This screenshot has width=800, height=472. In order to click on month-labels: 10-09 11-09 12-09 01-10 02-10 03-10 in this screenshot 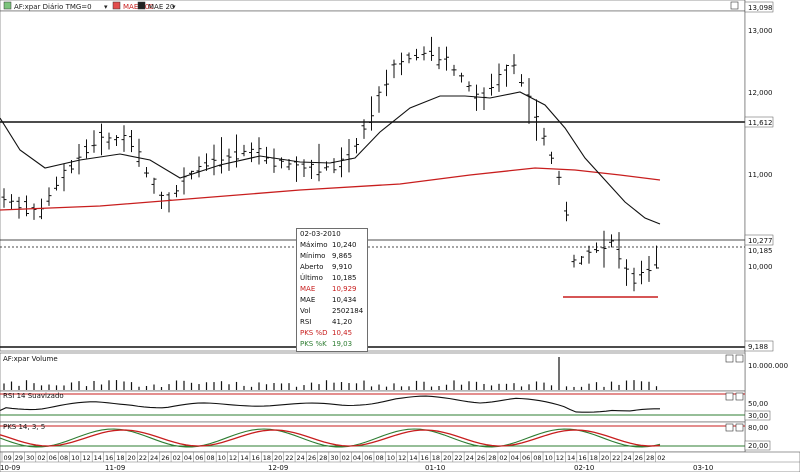, I will do `click(356, 468)`.